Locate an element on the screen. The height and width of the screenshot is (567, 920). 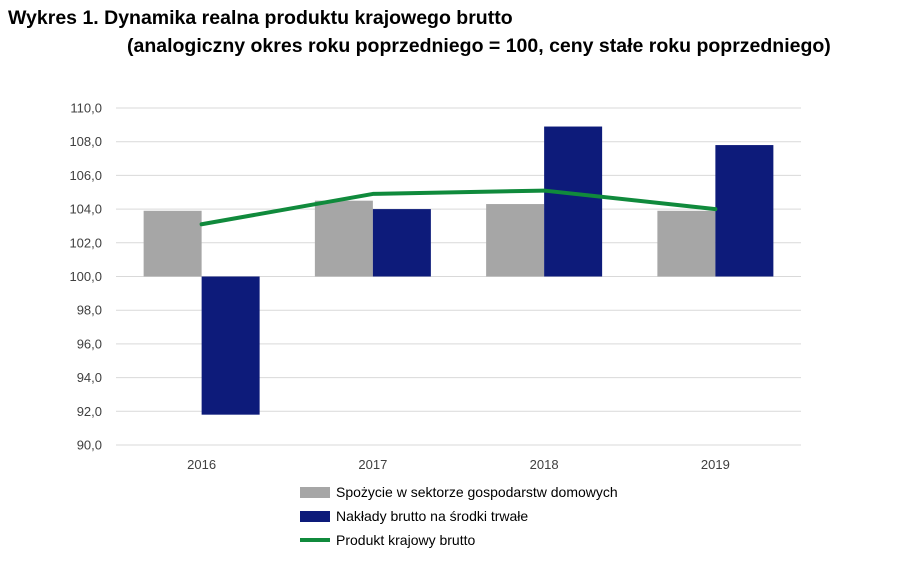
x-tick-label: 2018 is located at coordinates (544, 464).